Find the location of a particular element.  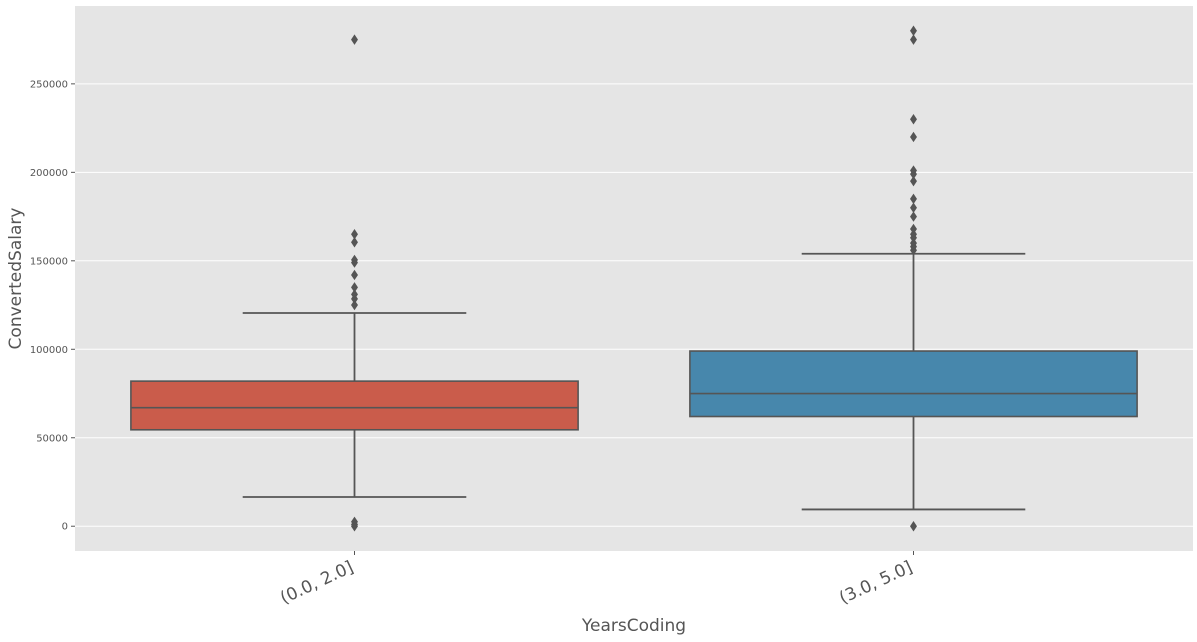

y-tick-label: 150000 is located at coordinates (49, 261).